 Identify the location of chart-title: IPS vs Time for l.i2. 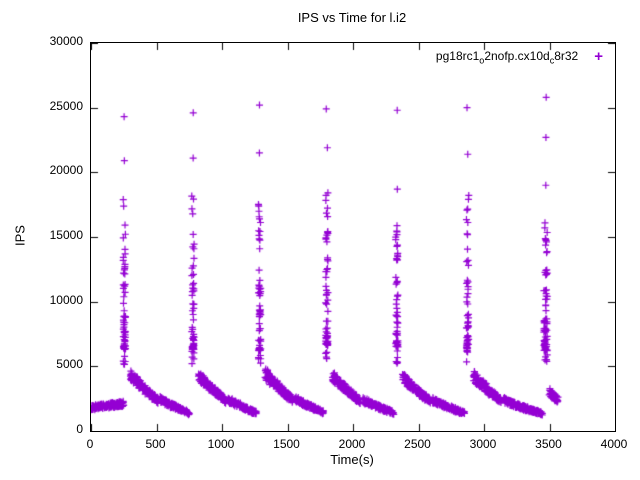
(352, 17).